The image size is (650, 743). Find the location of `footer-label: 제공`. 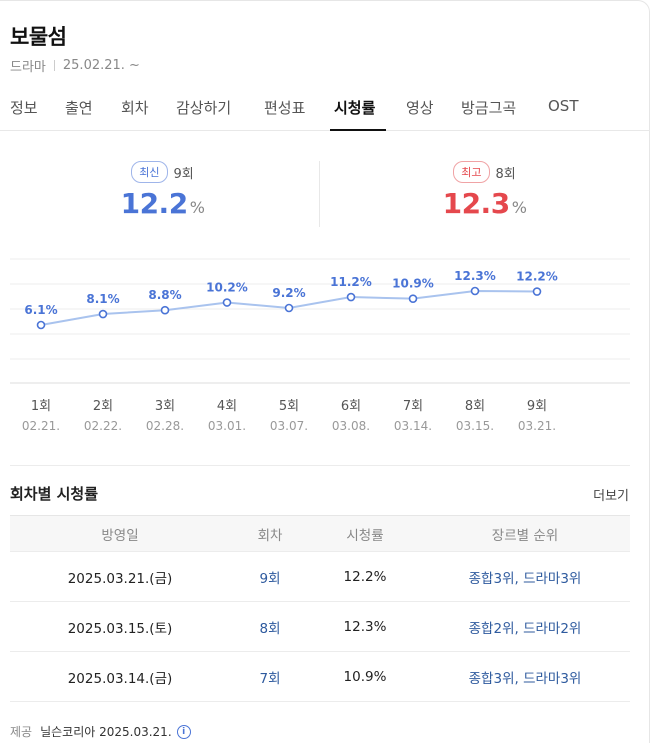

footer-label: 제공 is located at coordinates (21, 732).